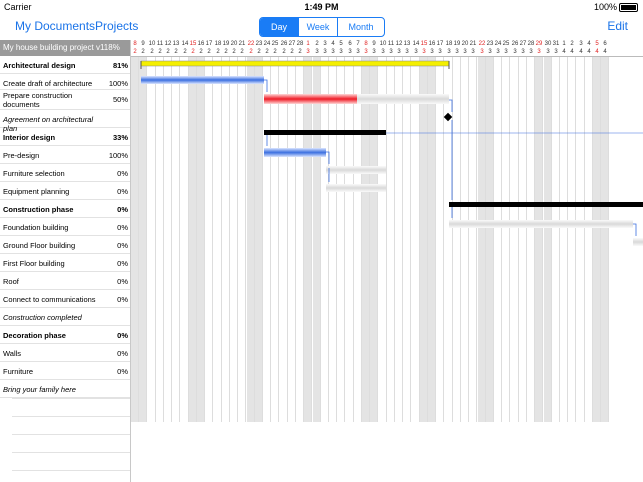 The width and height of the screenshot is (643, 482). I want to click on task-row: First Floor building 0%, so click(65, 263).